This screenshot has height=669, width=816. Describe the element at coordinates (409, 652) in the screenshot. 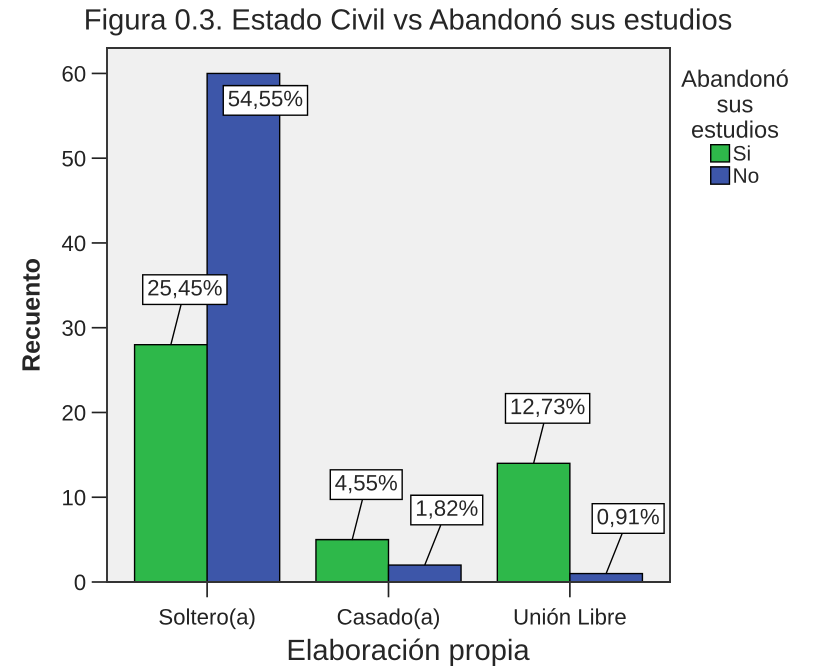

I see `text: Elaboración propia` at that location.